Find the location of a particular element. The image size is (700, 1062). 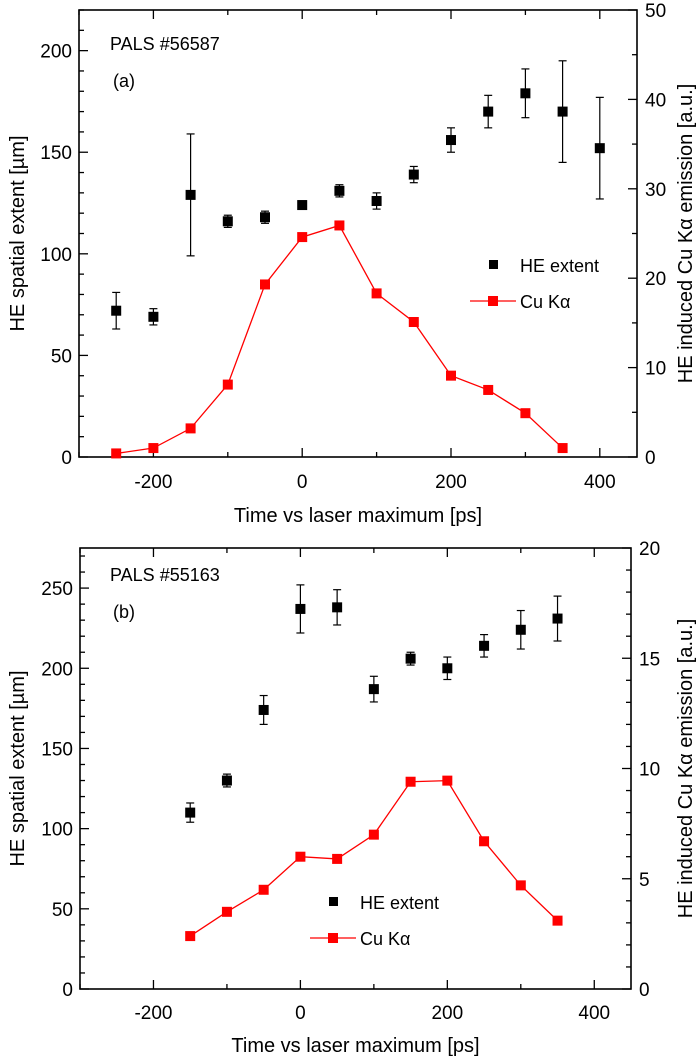

shot-annotation: PALS #56587 is located at coordinates (165, 44).